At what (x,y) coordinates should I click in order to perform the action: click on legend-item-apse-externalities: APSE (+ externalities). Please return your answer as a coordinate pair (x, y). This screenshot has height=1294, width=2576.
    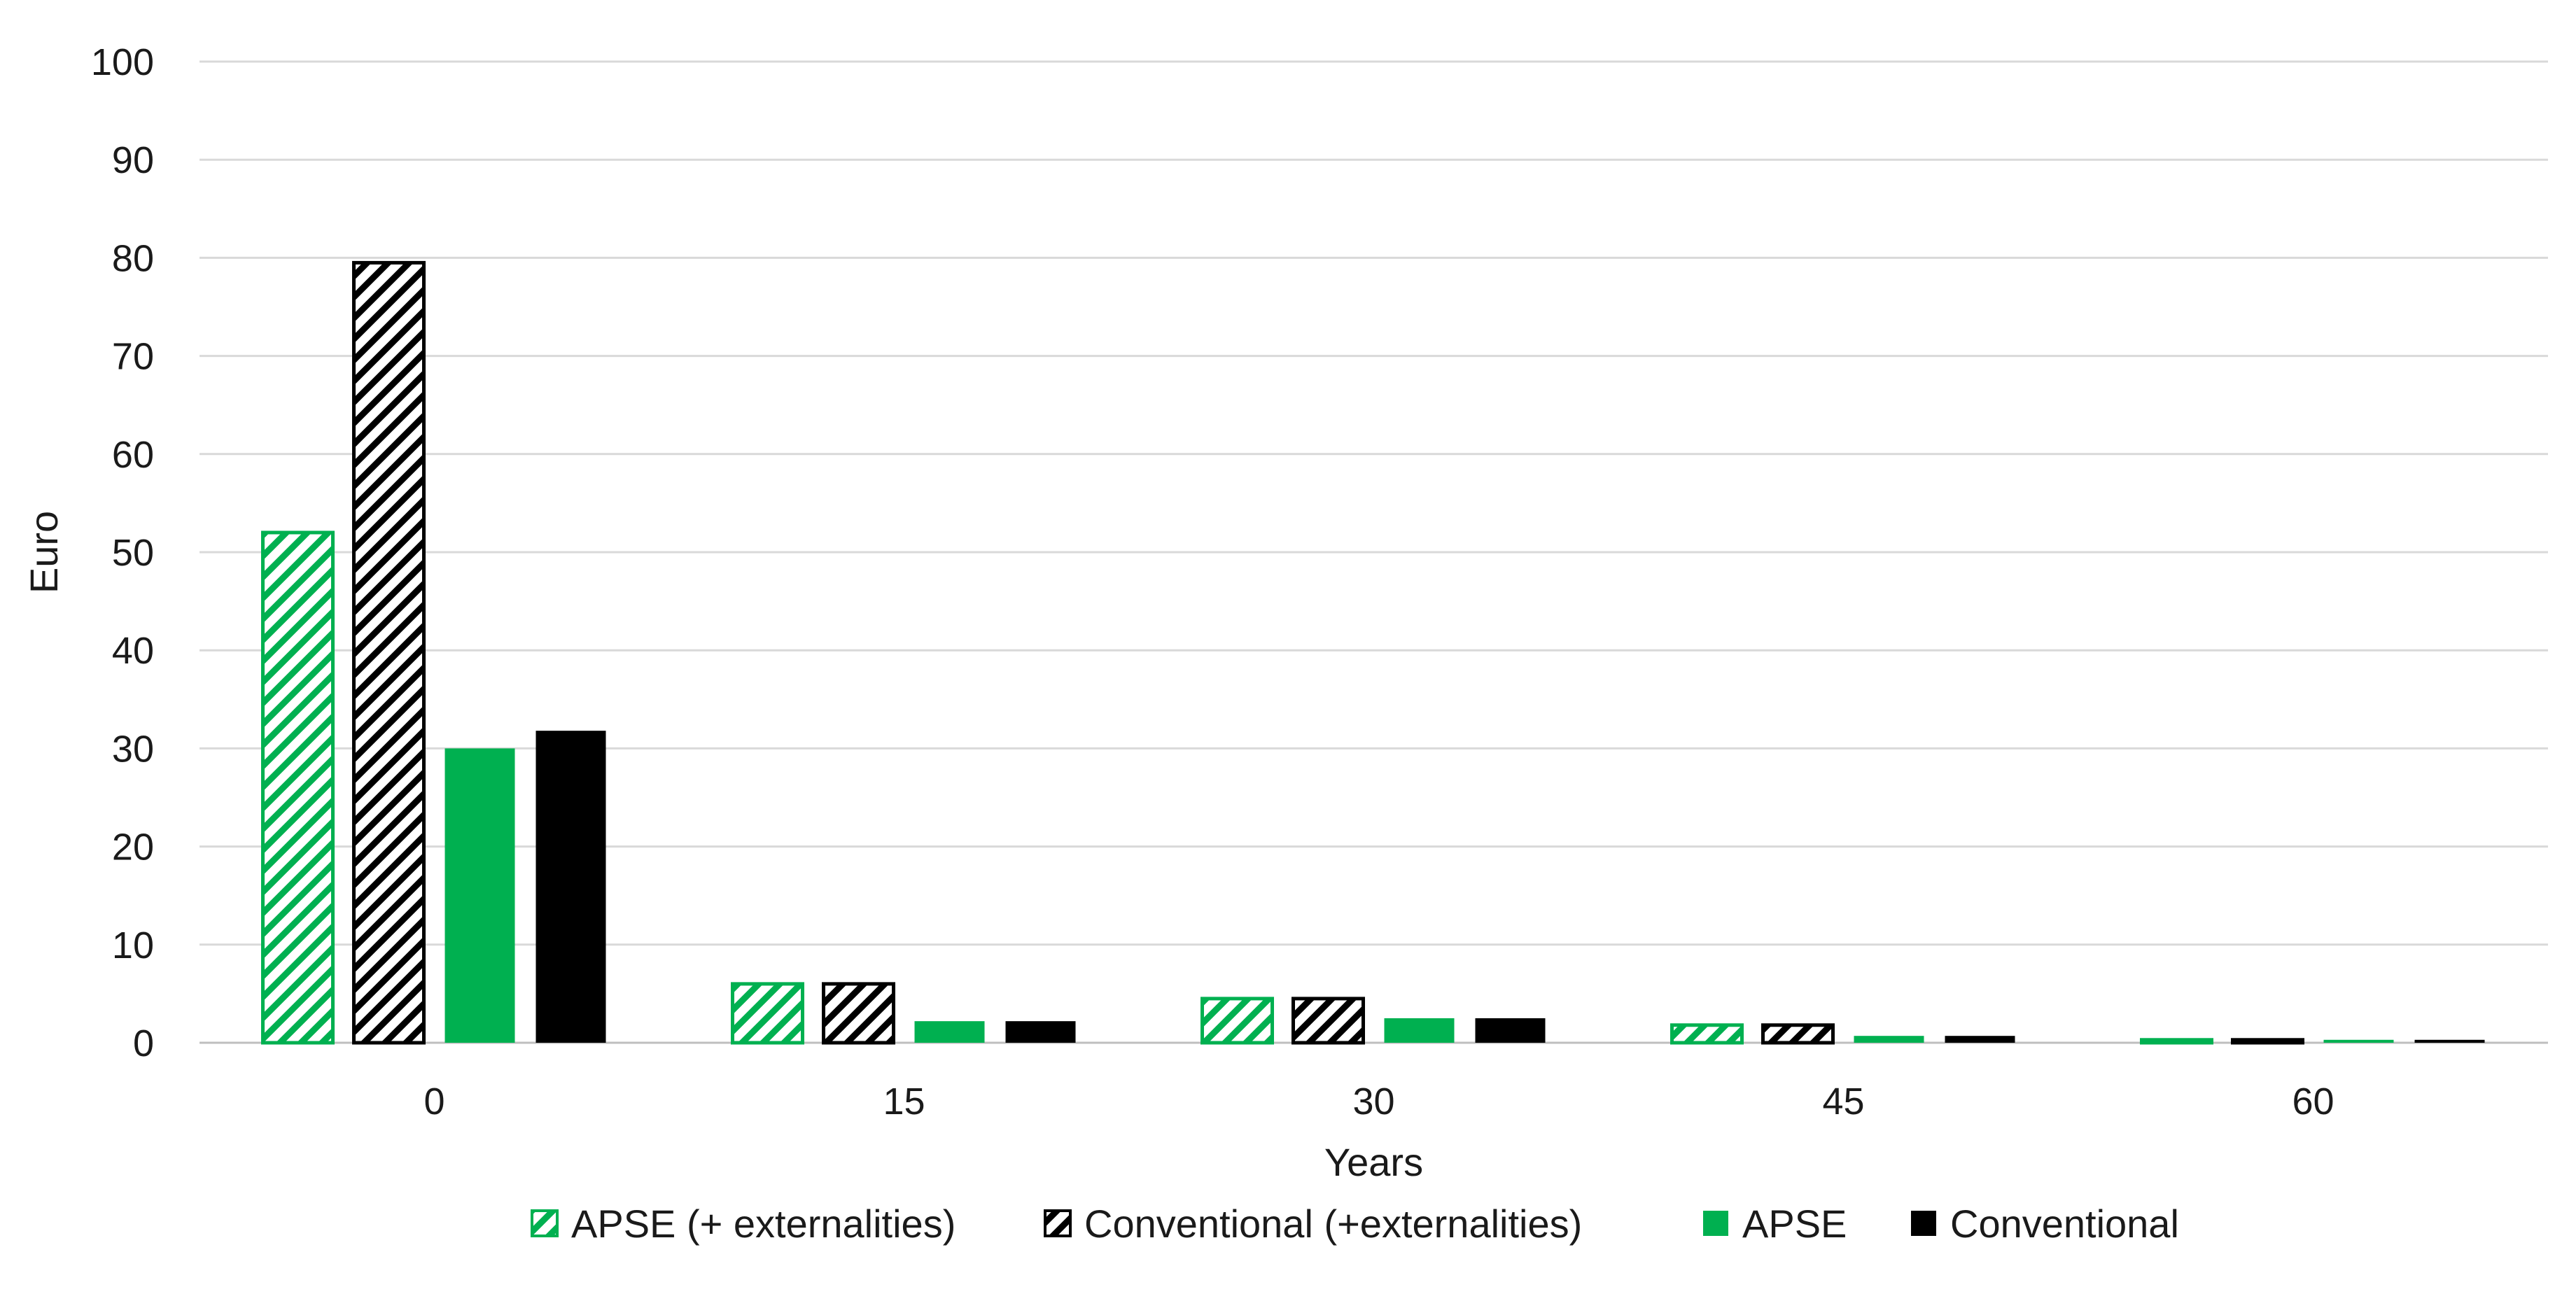
    Looking at the image, I should click on (743, 1224).